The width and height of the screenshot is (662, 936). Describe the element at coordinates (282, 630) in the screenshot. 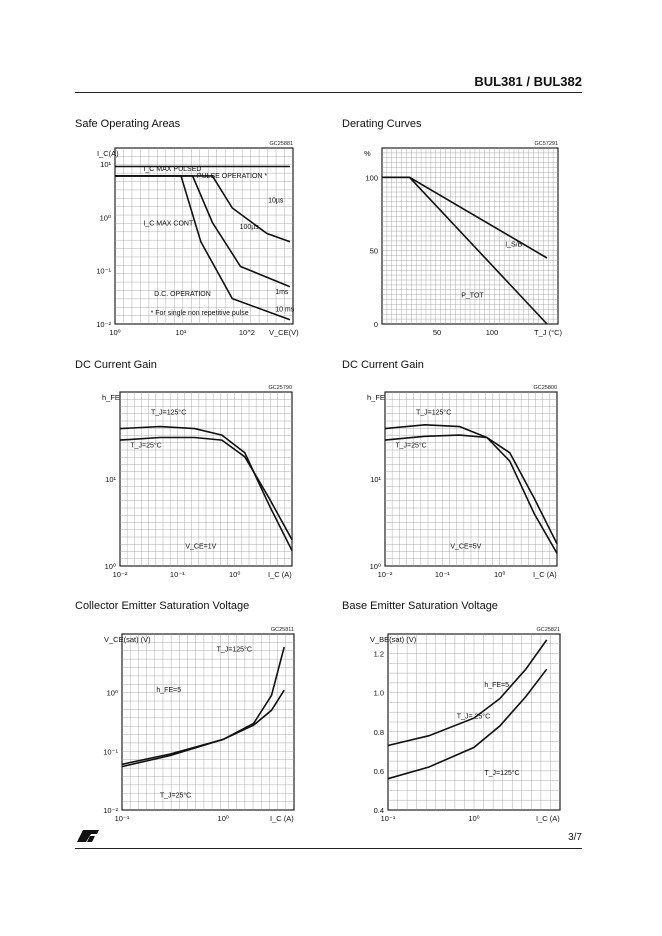

I see `vcesat-figure-code: GC25811` at that location.